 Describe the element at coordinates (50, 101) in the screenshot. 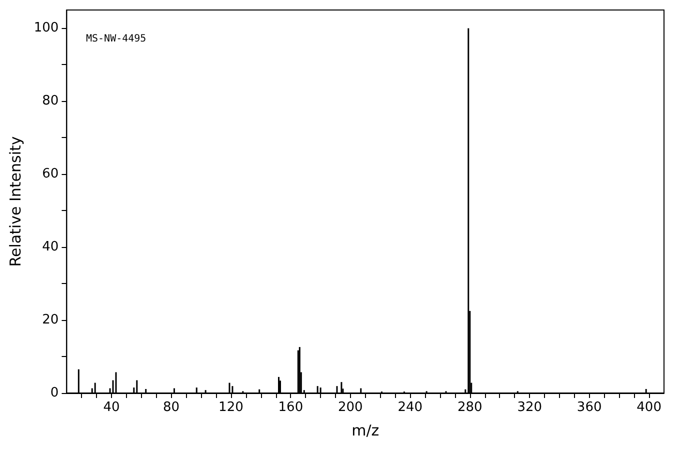

I see `y-tick-label: 80` at that location.